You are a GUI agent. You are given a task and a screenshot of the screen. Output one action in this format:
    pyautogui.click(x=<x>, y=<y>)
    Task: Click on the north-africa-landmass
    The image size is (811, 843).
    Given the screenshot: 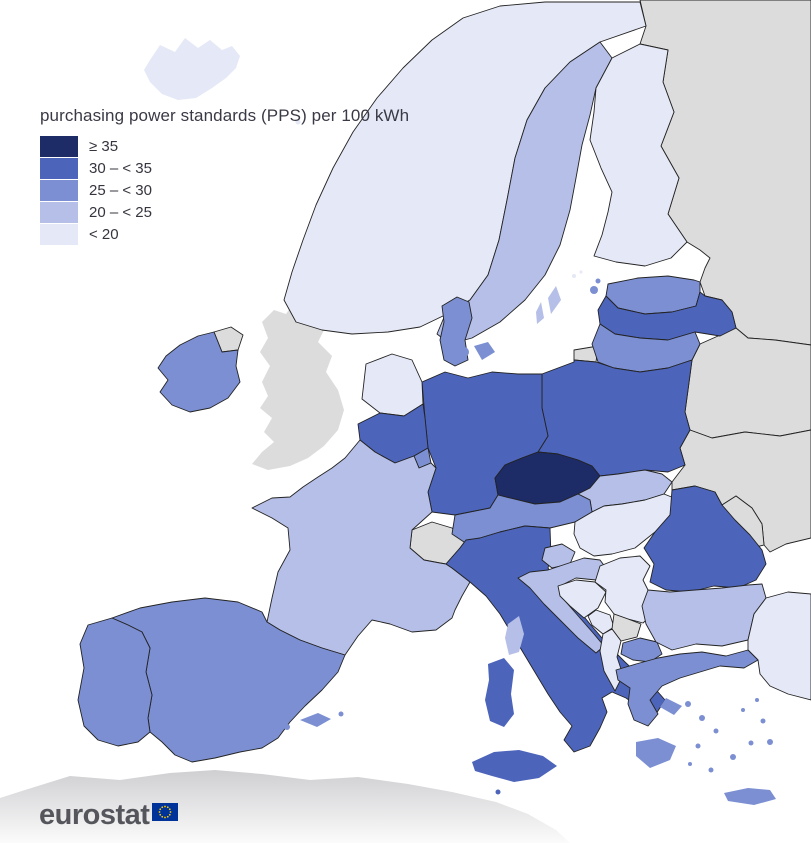 What is the action you would take?
    pyautogui.click(x=285, y=806)
    